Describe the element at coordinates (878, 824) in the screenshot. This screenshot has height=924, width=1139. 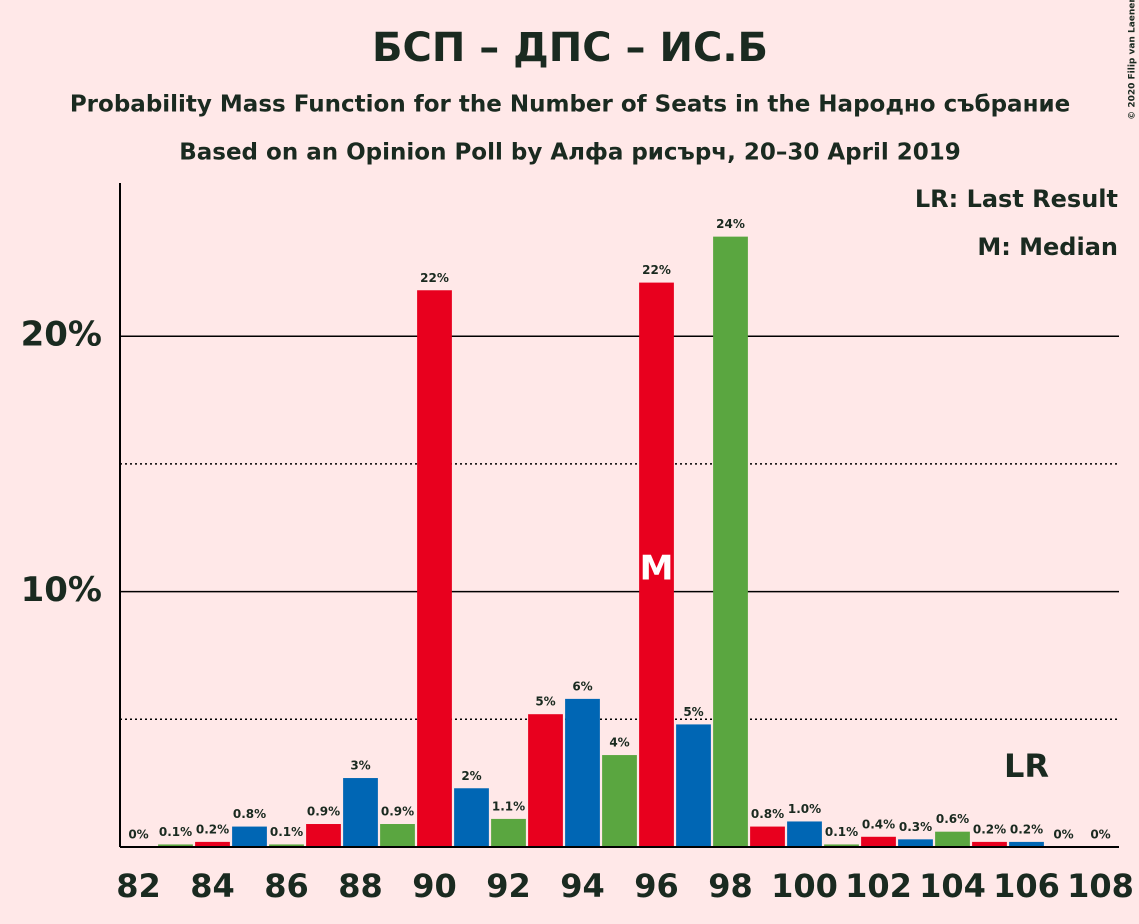
I see `value-label: 0.4%` at that location.